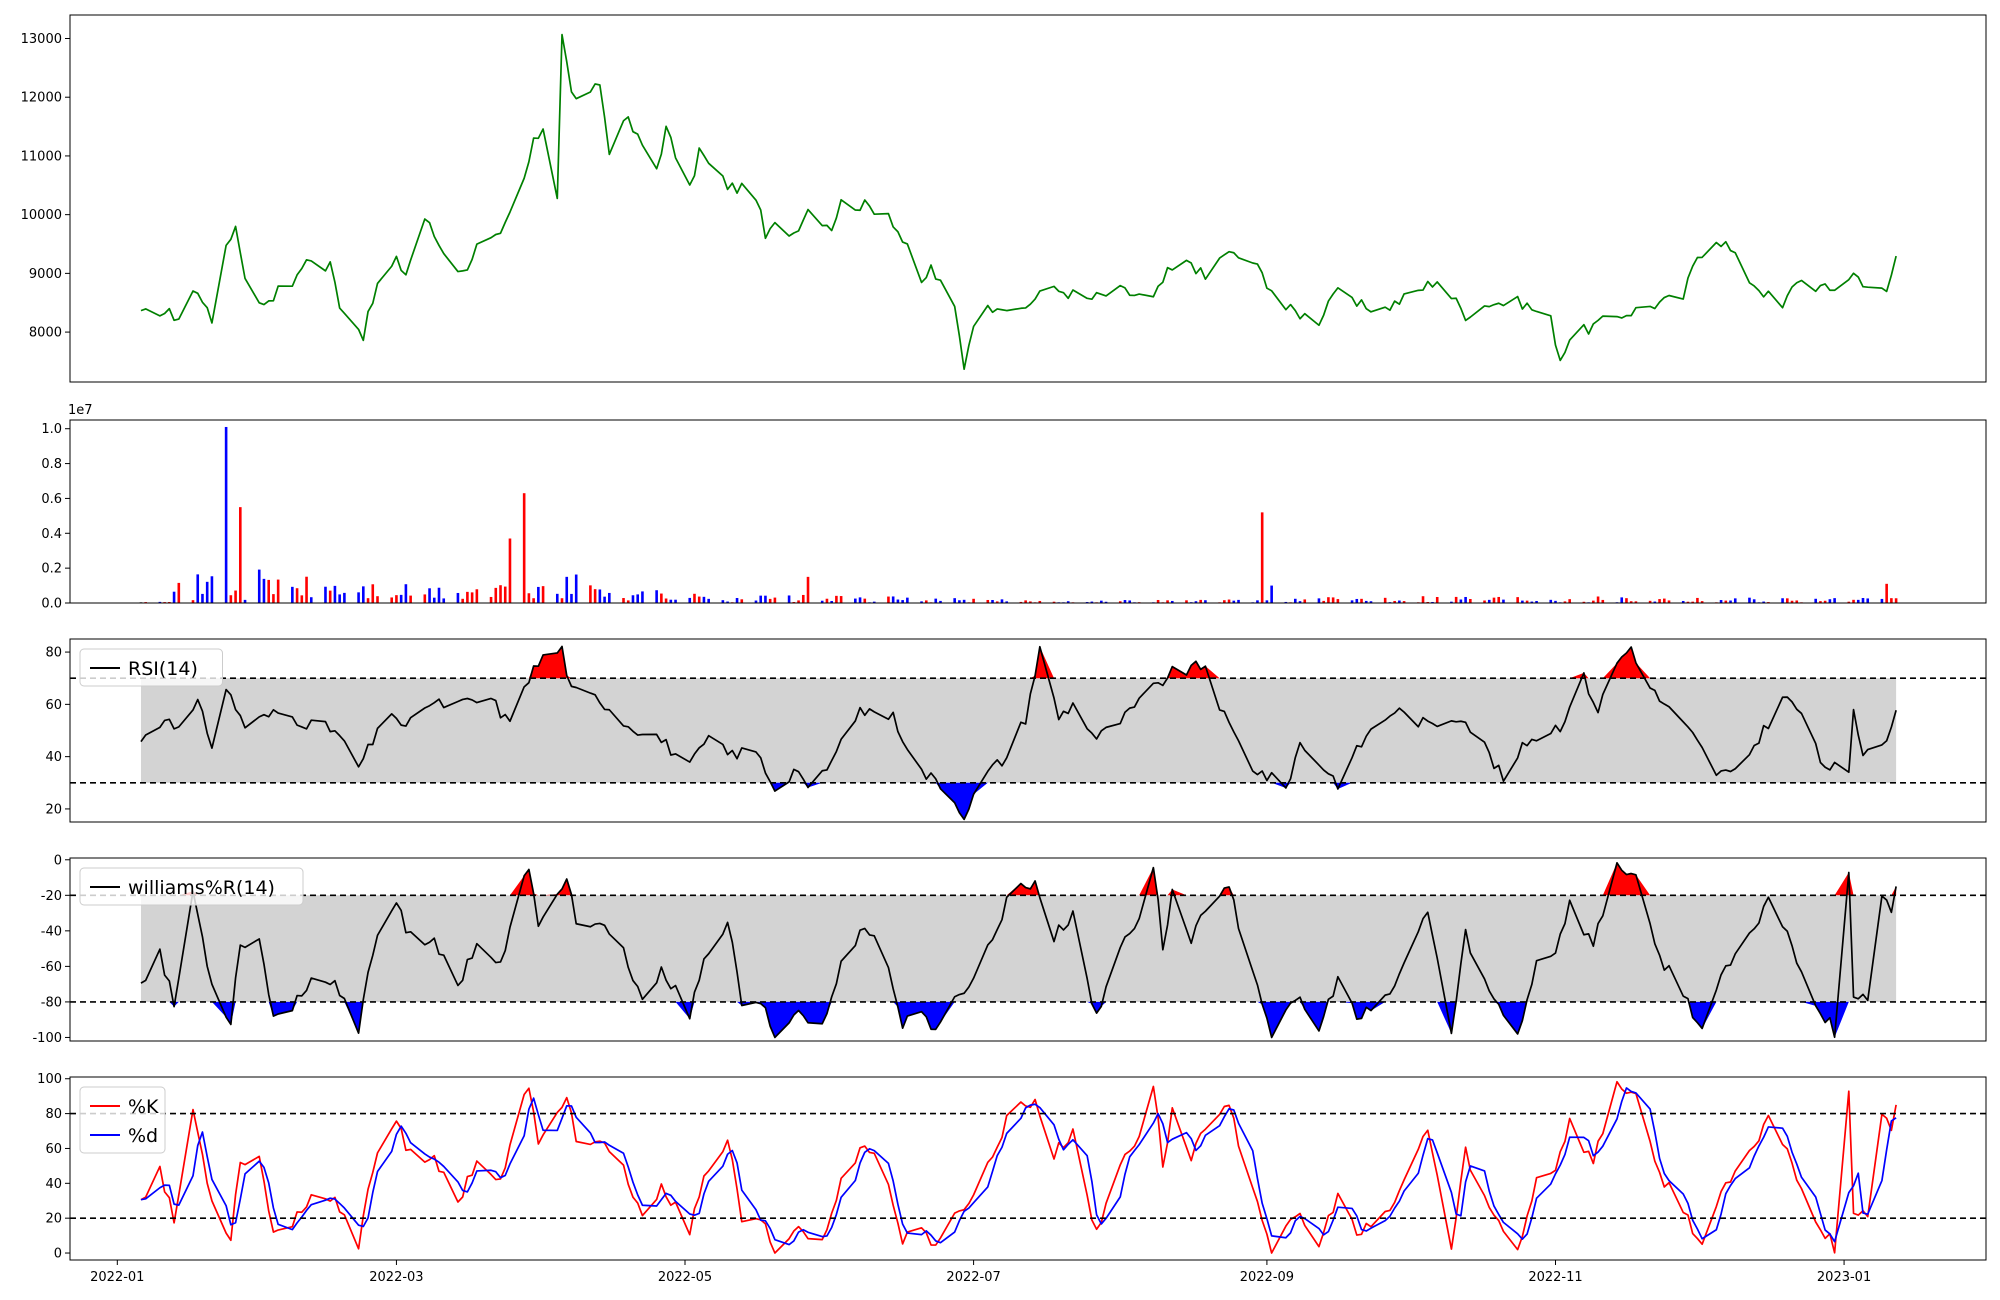 The image size is (2000, 1300). What do you see at coordinates (122, 1120) in the screenshot?
I see `stochastic-legend-box` at bounding box center [122, 1120].